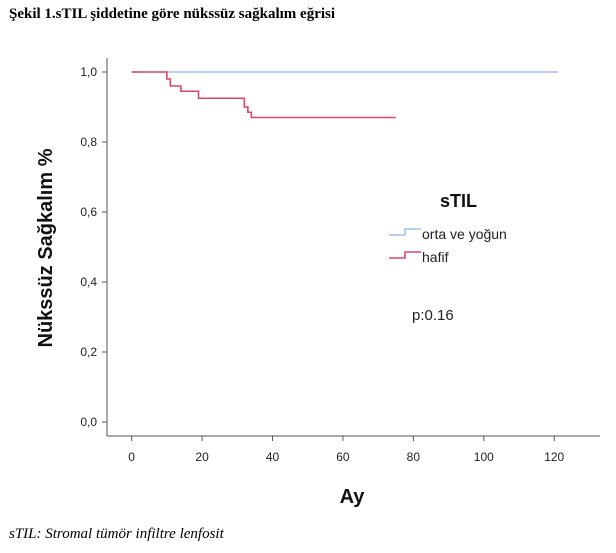 This screenshot has height=553, width=616. What do you see at coordinates (458, 201) in the screenshot?
I see `legend-title: sTIL` at bounding box center [458, 201].